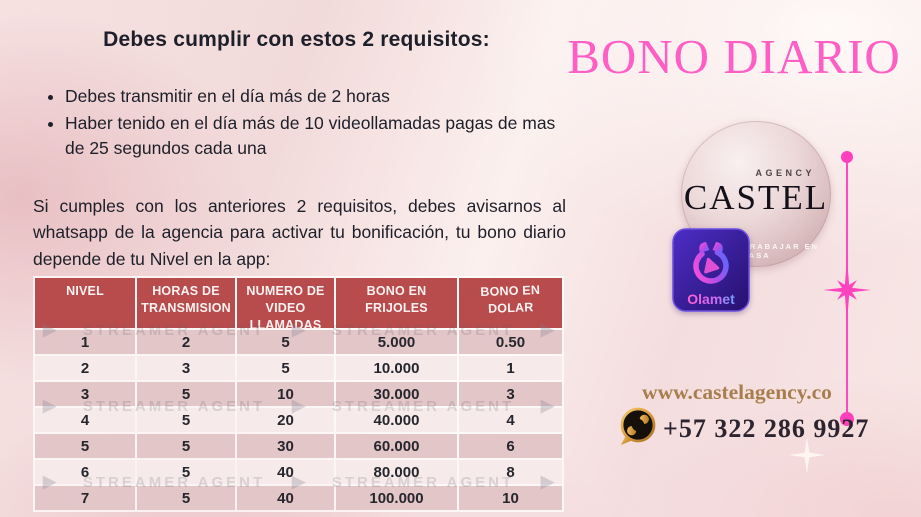  What do you see at coordinates (847, 157) in the screenshot?
I see `deco-dot-top` at bounding box center [847, 157].